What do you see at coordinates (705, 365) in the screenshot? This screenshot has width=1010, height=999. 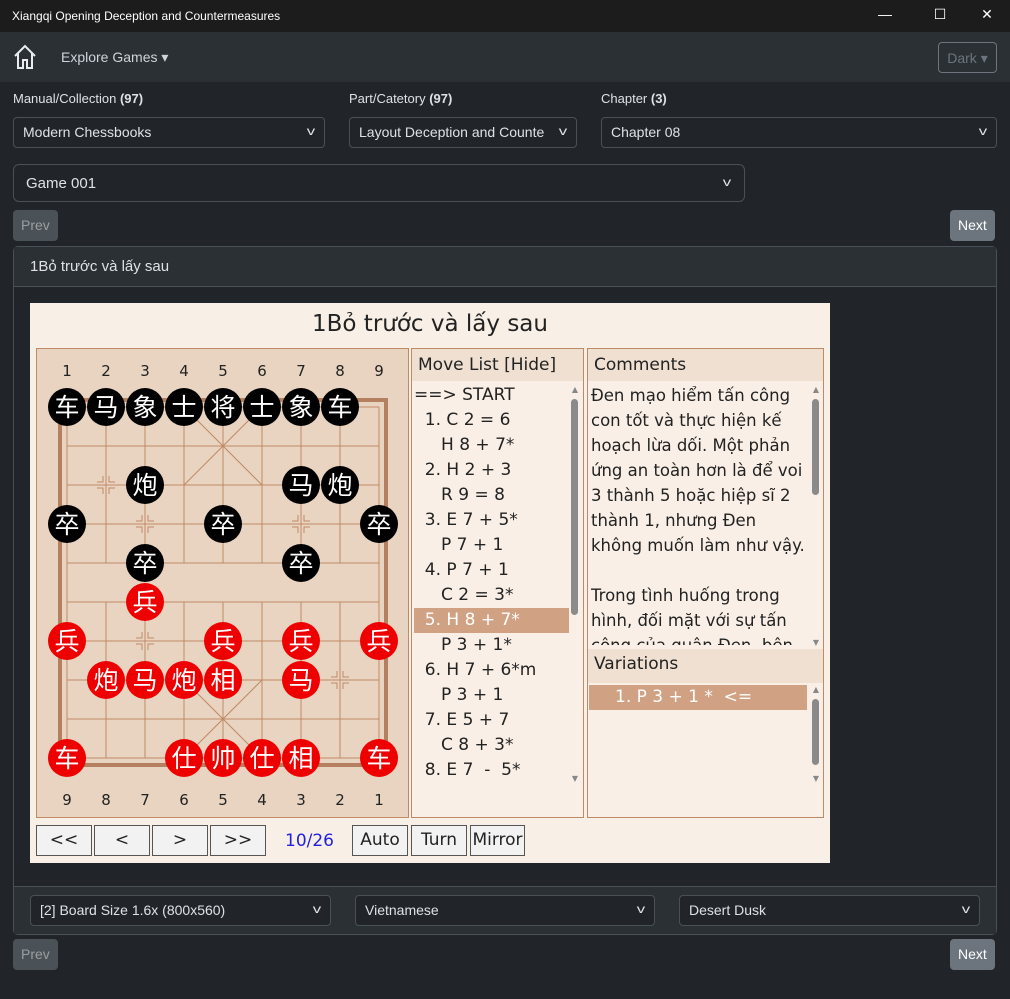 I see `comments-header: Comments` at bounding box center [705, 365].